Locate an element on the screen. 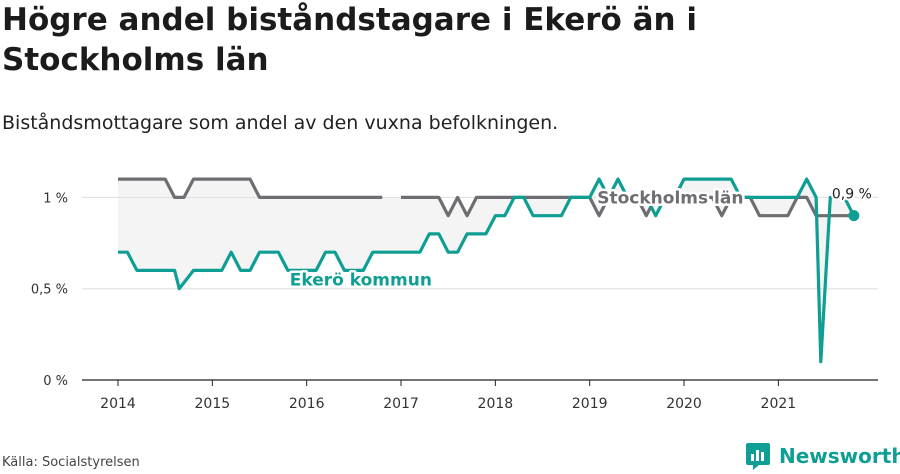 The height and width of the screenshot is (474, 900). end-point-marker is located at coordinates (854, 216).